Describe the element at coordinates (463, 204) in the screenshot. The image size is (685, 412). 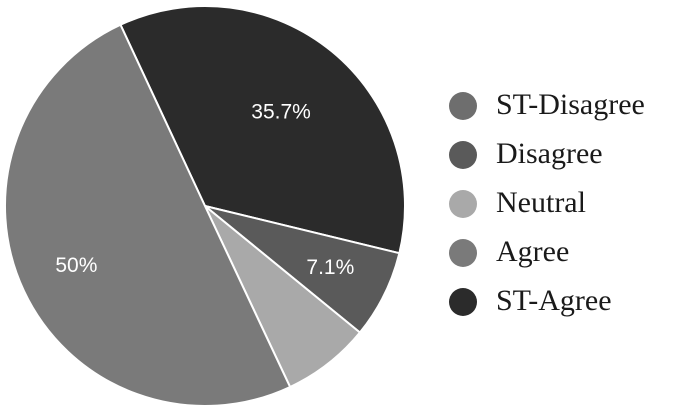
I see `legend-marker-neutral` at that location.